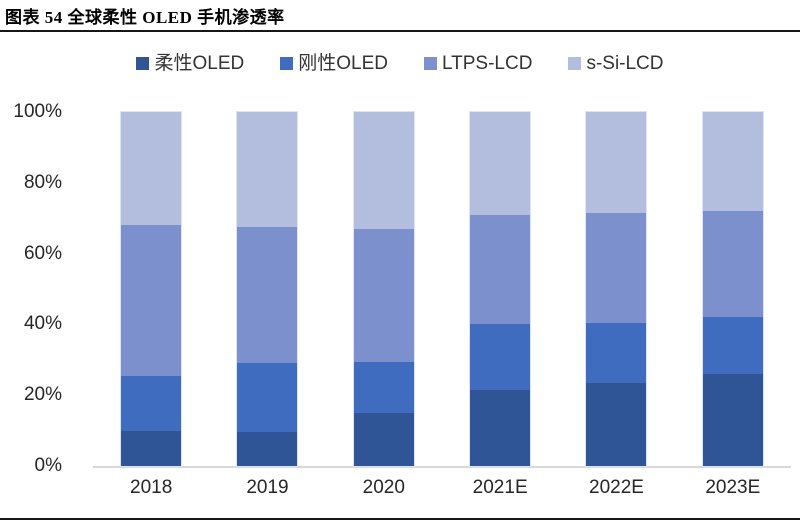 The width and height of the screenshot is (800, 526). I want to click on legend-item: 柔性OLED, so click(190, 63).